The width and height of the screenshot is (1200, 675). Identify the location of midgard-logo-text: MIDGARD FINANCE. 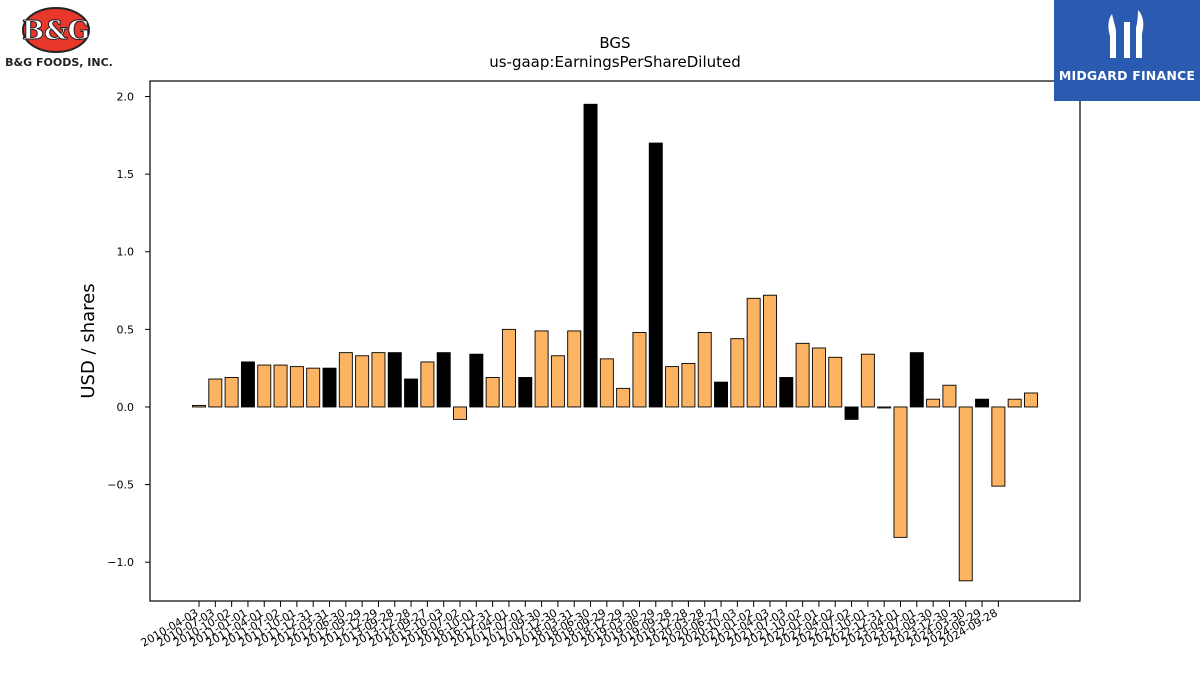
(1127, 75).